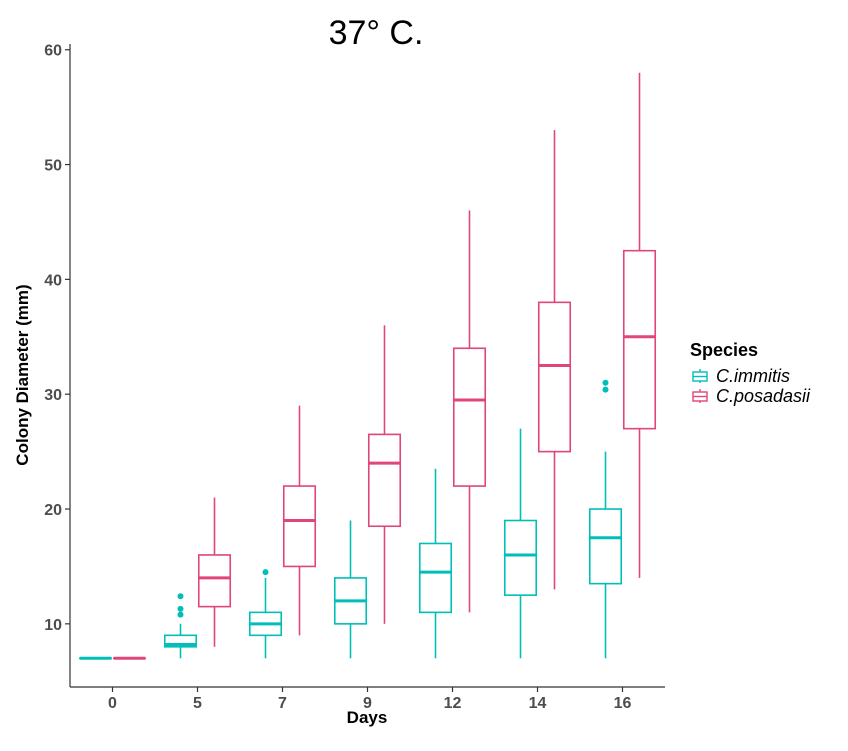 The image size is (848, 751). Describe the element at coordinates (57, 338) in the screenshot. I see `y-ticks: 10 20 30 40 50 60` at that location.